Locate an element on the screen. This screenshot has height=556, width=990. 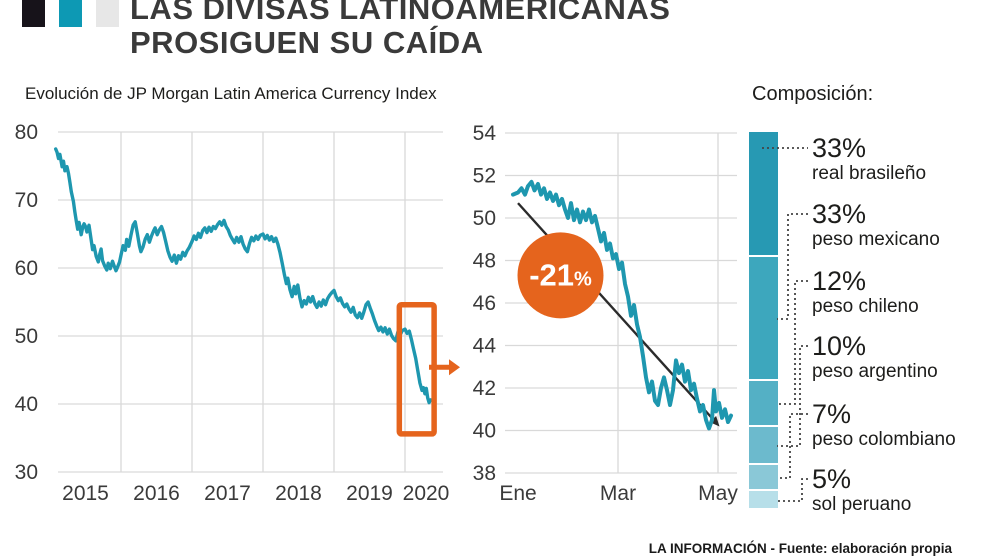
y-axis-tick-left: 50 is located at coordinates (26, 336).